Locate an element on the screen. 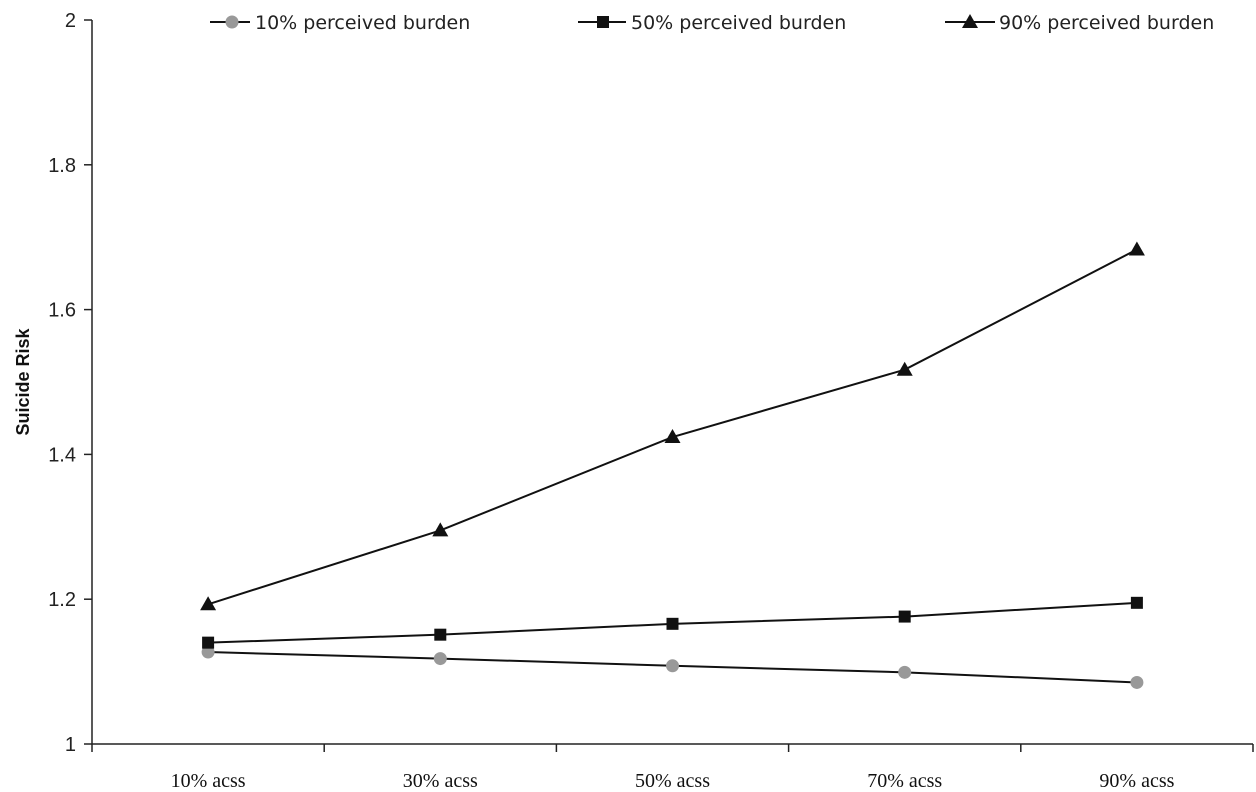 This screenshot has width=1256, height=792. x-tick-label: 30% acss is located at coordinates (440, 781).